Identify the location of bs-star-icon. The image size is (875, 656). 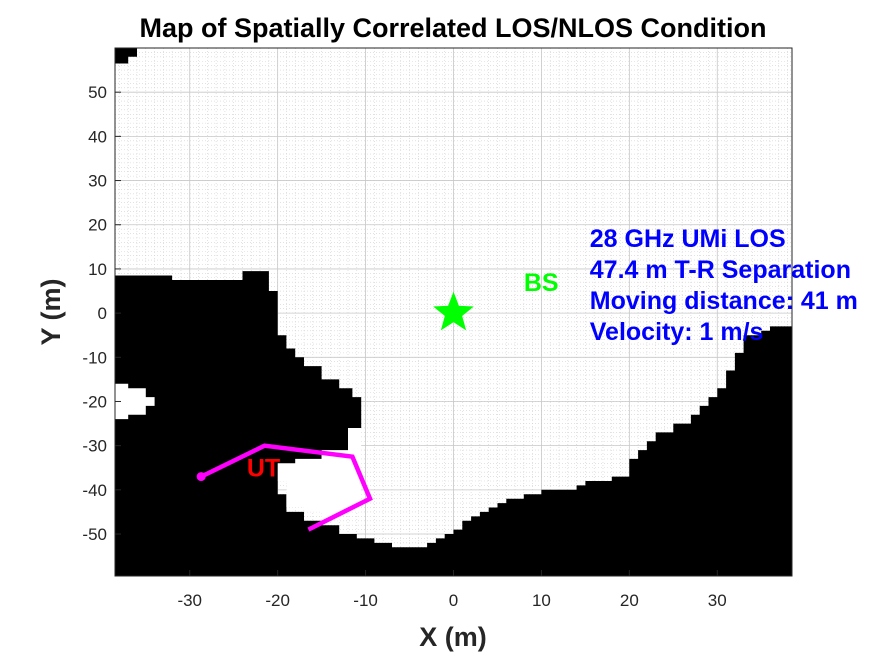
(453, 311).